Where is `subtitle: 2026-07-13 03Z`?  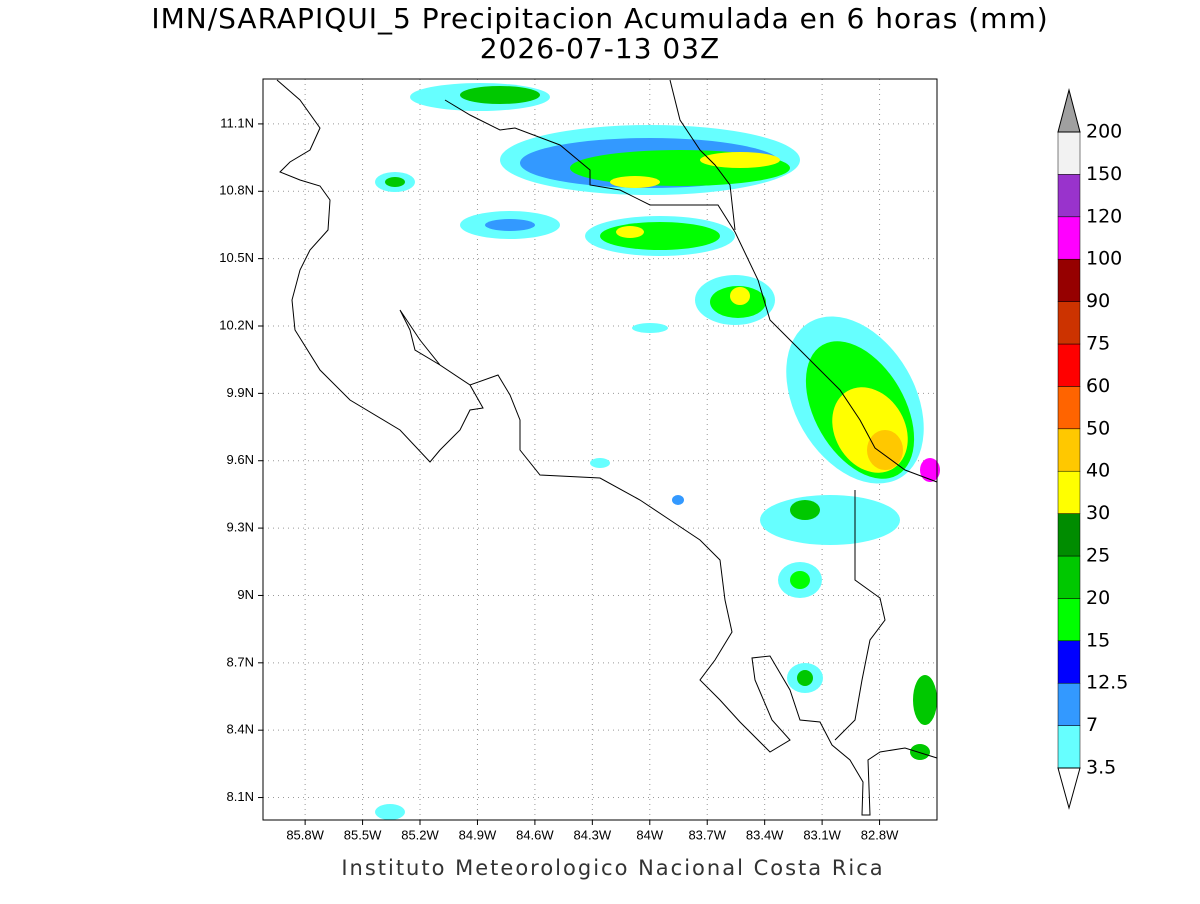
subtitle: 2026-07-13 03Z is located at coordinates (600, 48).